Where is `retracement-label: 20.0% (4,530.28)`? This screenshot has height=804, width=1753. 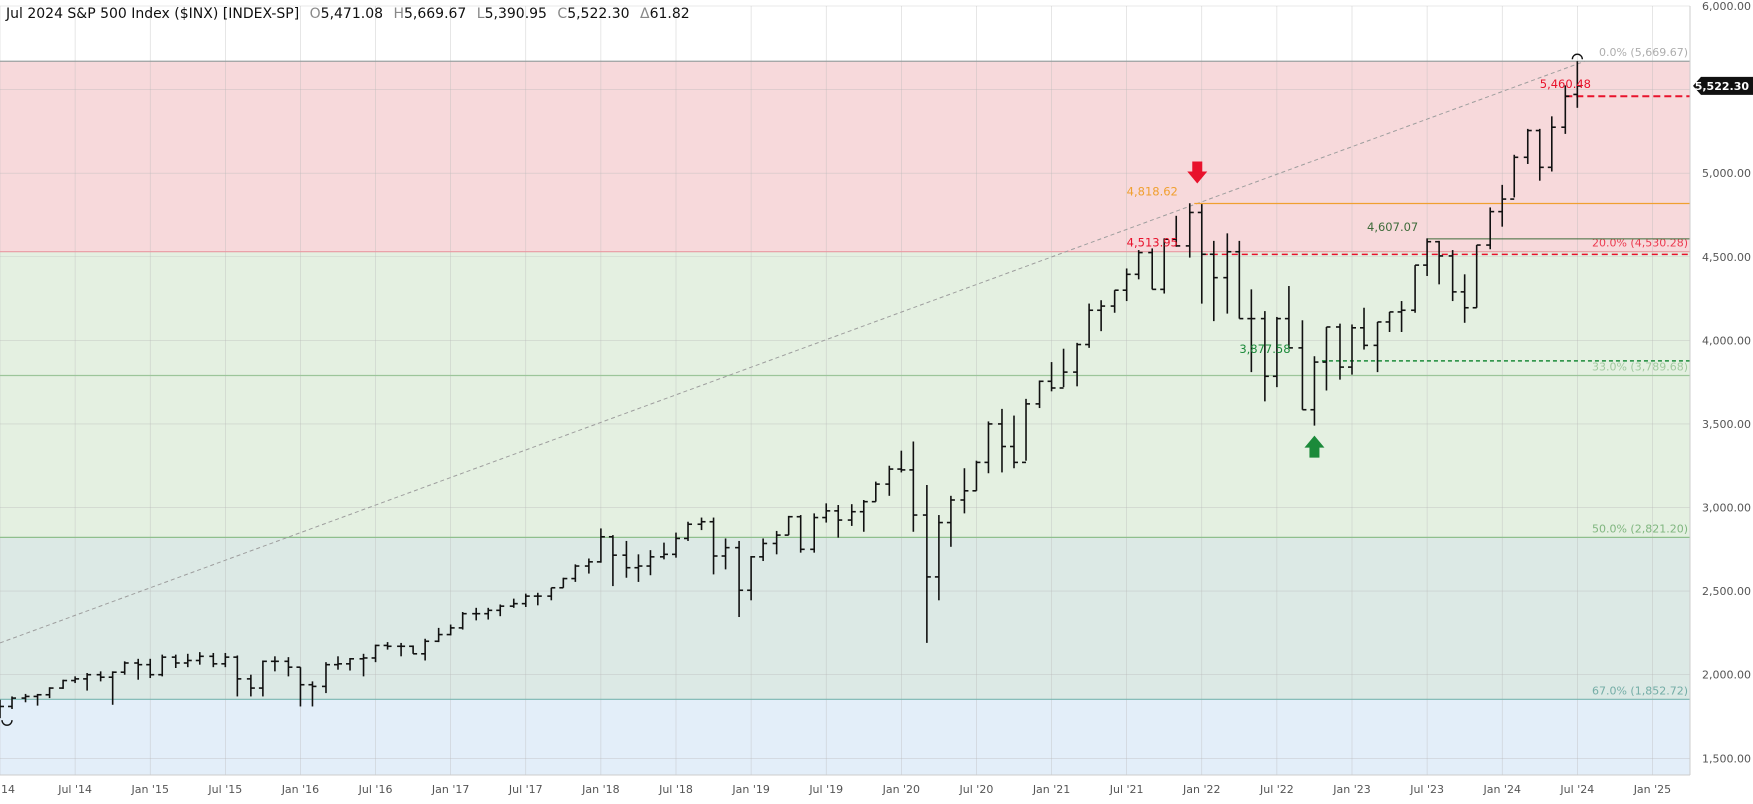
retracement-label: 20.0% (4,530.28) is located at coordinates (1640, 243).